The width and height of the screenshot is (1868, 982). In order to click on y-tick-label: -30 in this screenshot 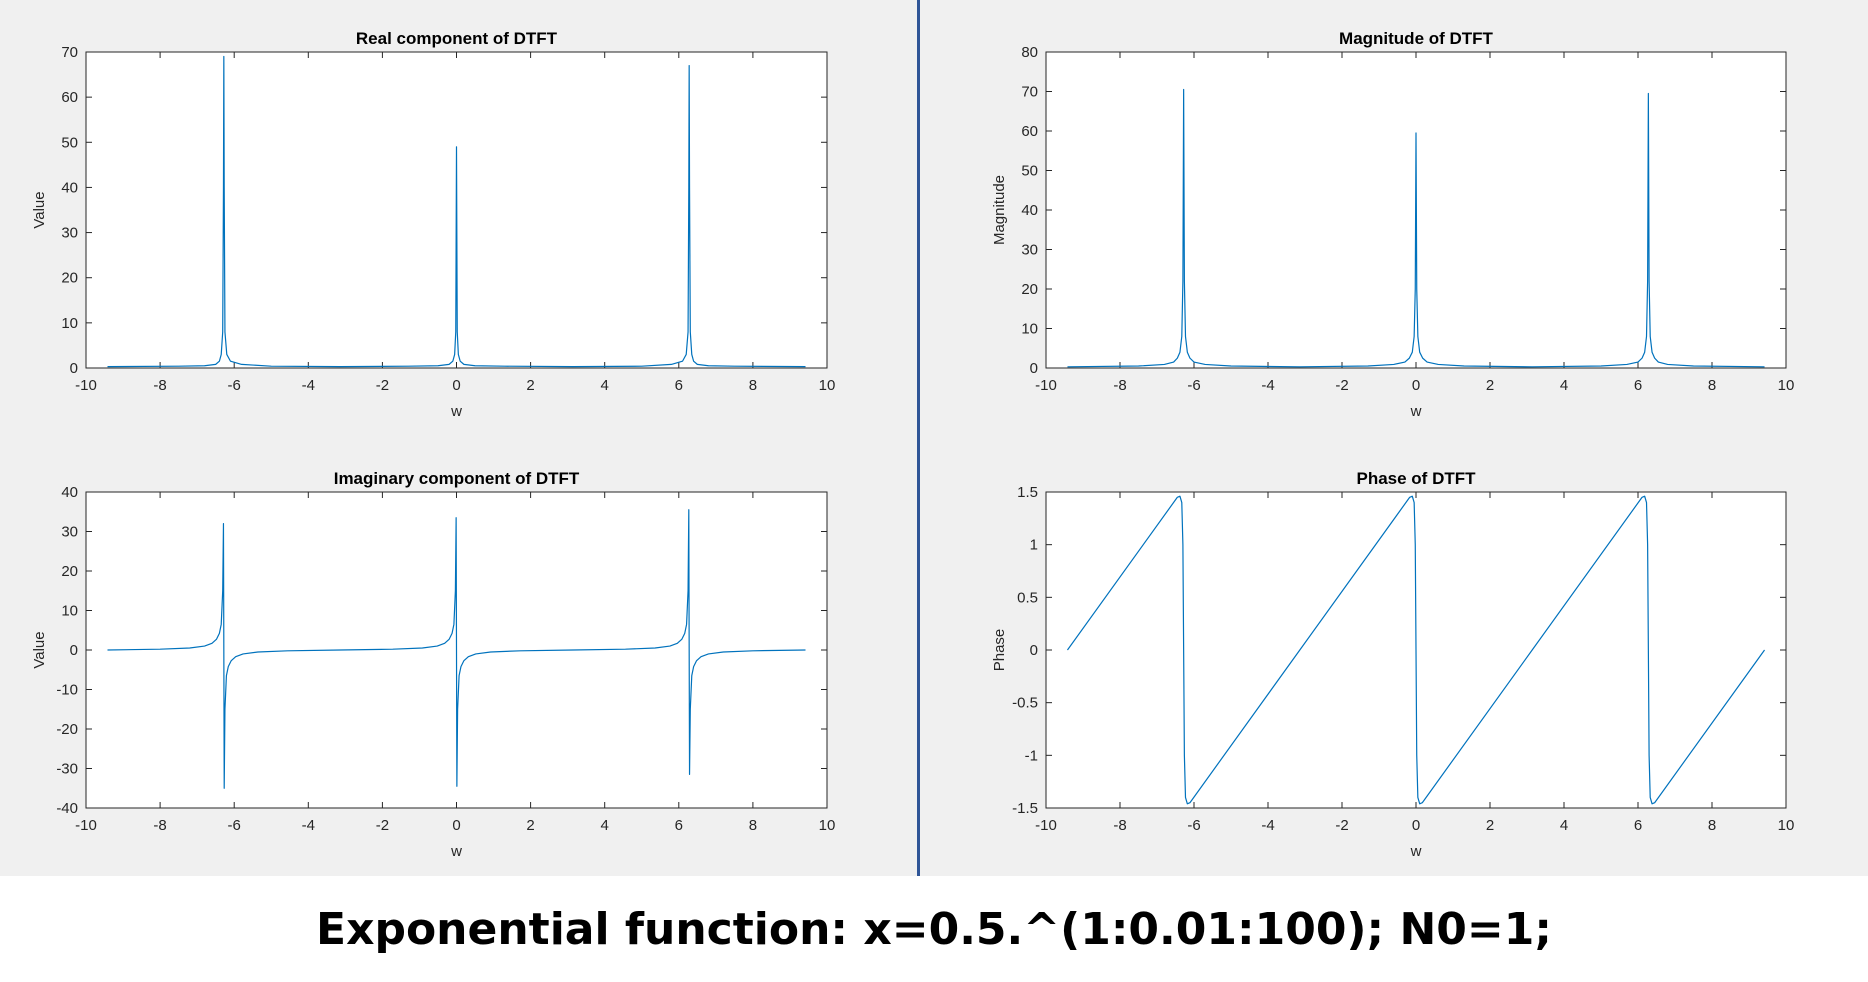, I will do `click(67, 769)`.